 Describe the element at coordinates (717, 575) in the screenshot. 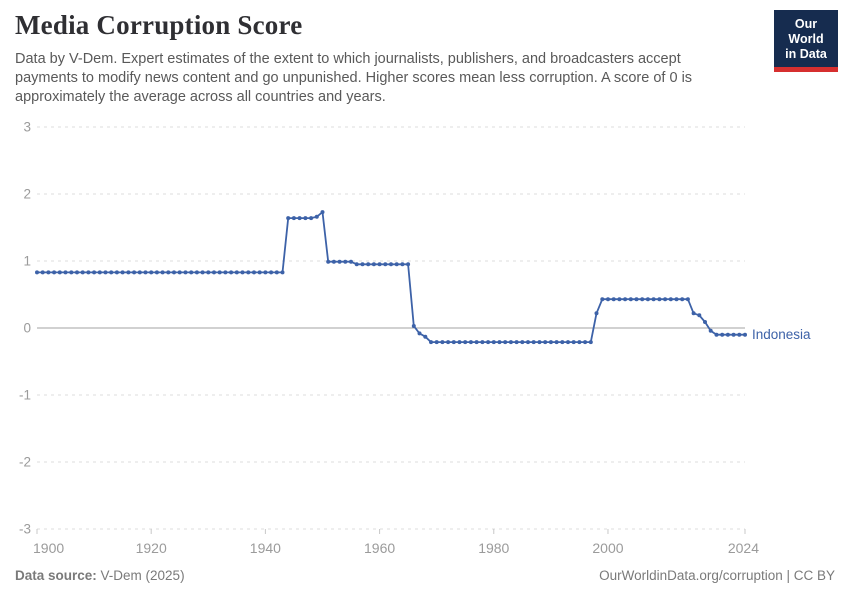

I see `credit-text: OurWorldinData.org/corruption | CC BY` at that location.